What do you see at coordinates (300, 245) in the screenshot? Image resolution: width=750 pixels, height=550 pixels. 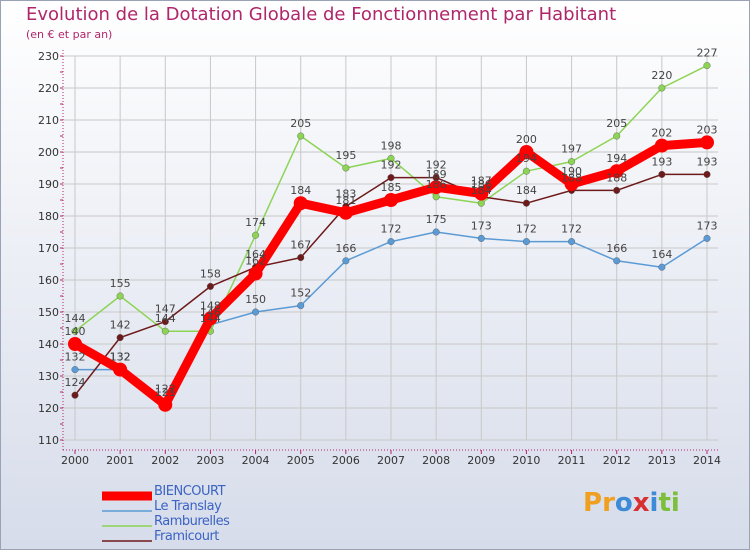 I see `data-label-framicourt: 167` at bounding box center [300, 245].